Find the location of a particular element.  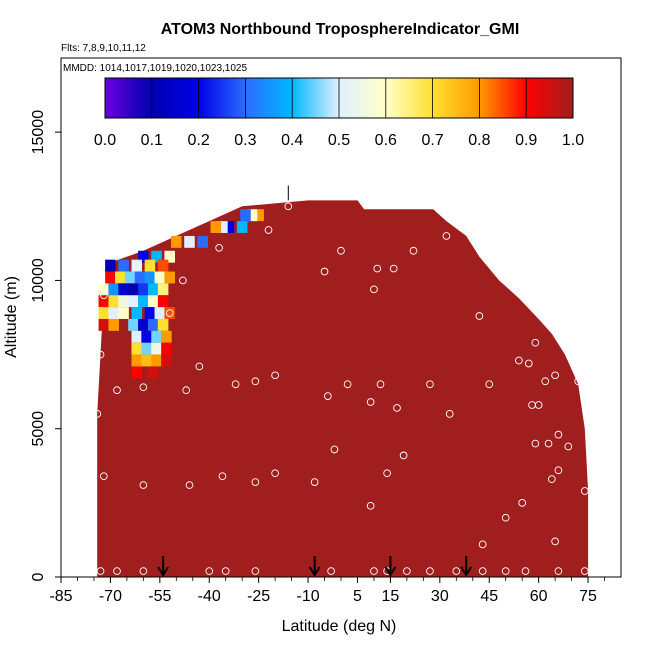

flights-label: Flts: 7,8,9,10,11,12 is located at coordinates (103, 48).